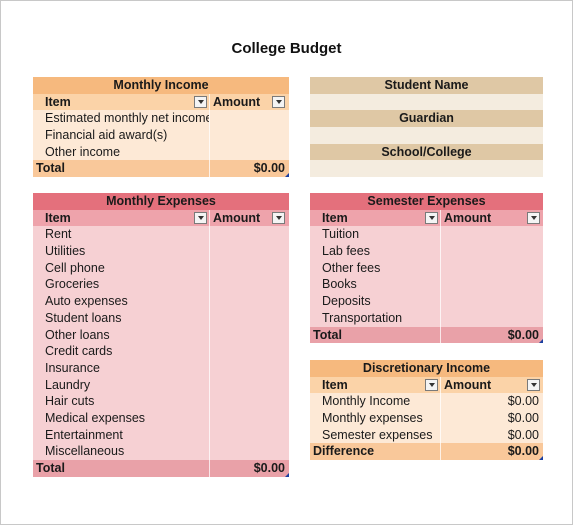 The width and height of the screenshot is (573, 525). Describe the element at coordinates (121, 268) in the screenshot. I see `expense-item-cell: Cell phone` at that location.